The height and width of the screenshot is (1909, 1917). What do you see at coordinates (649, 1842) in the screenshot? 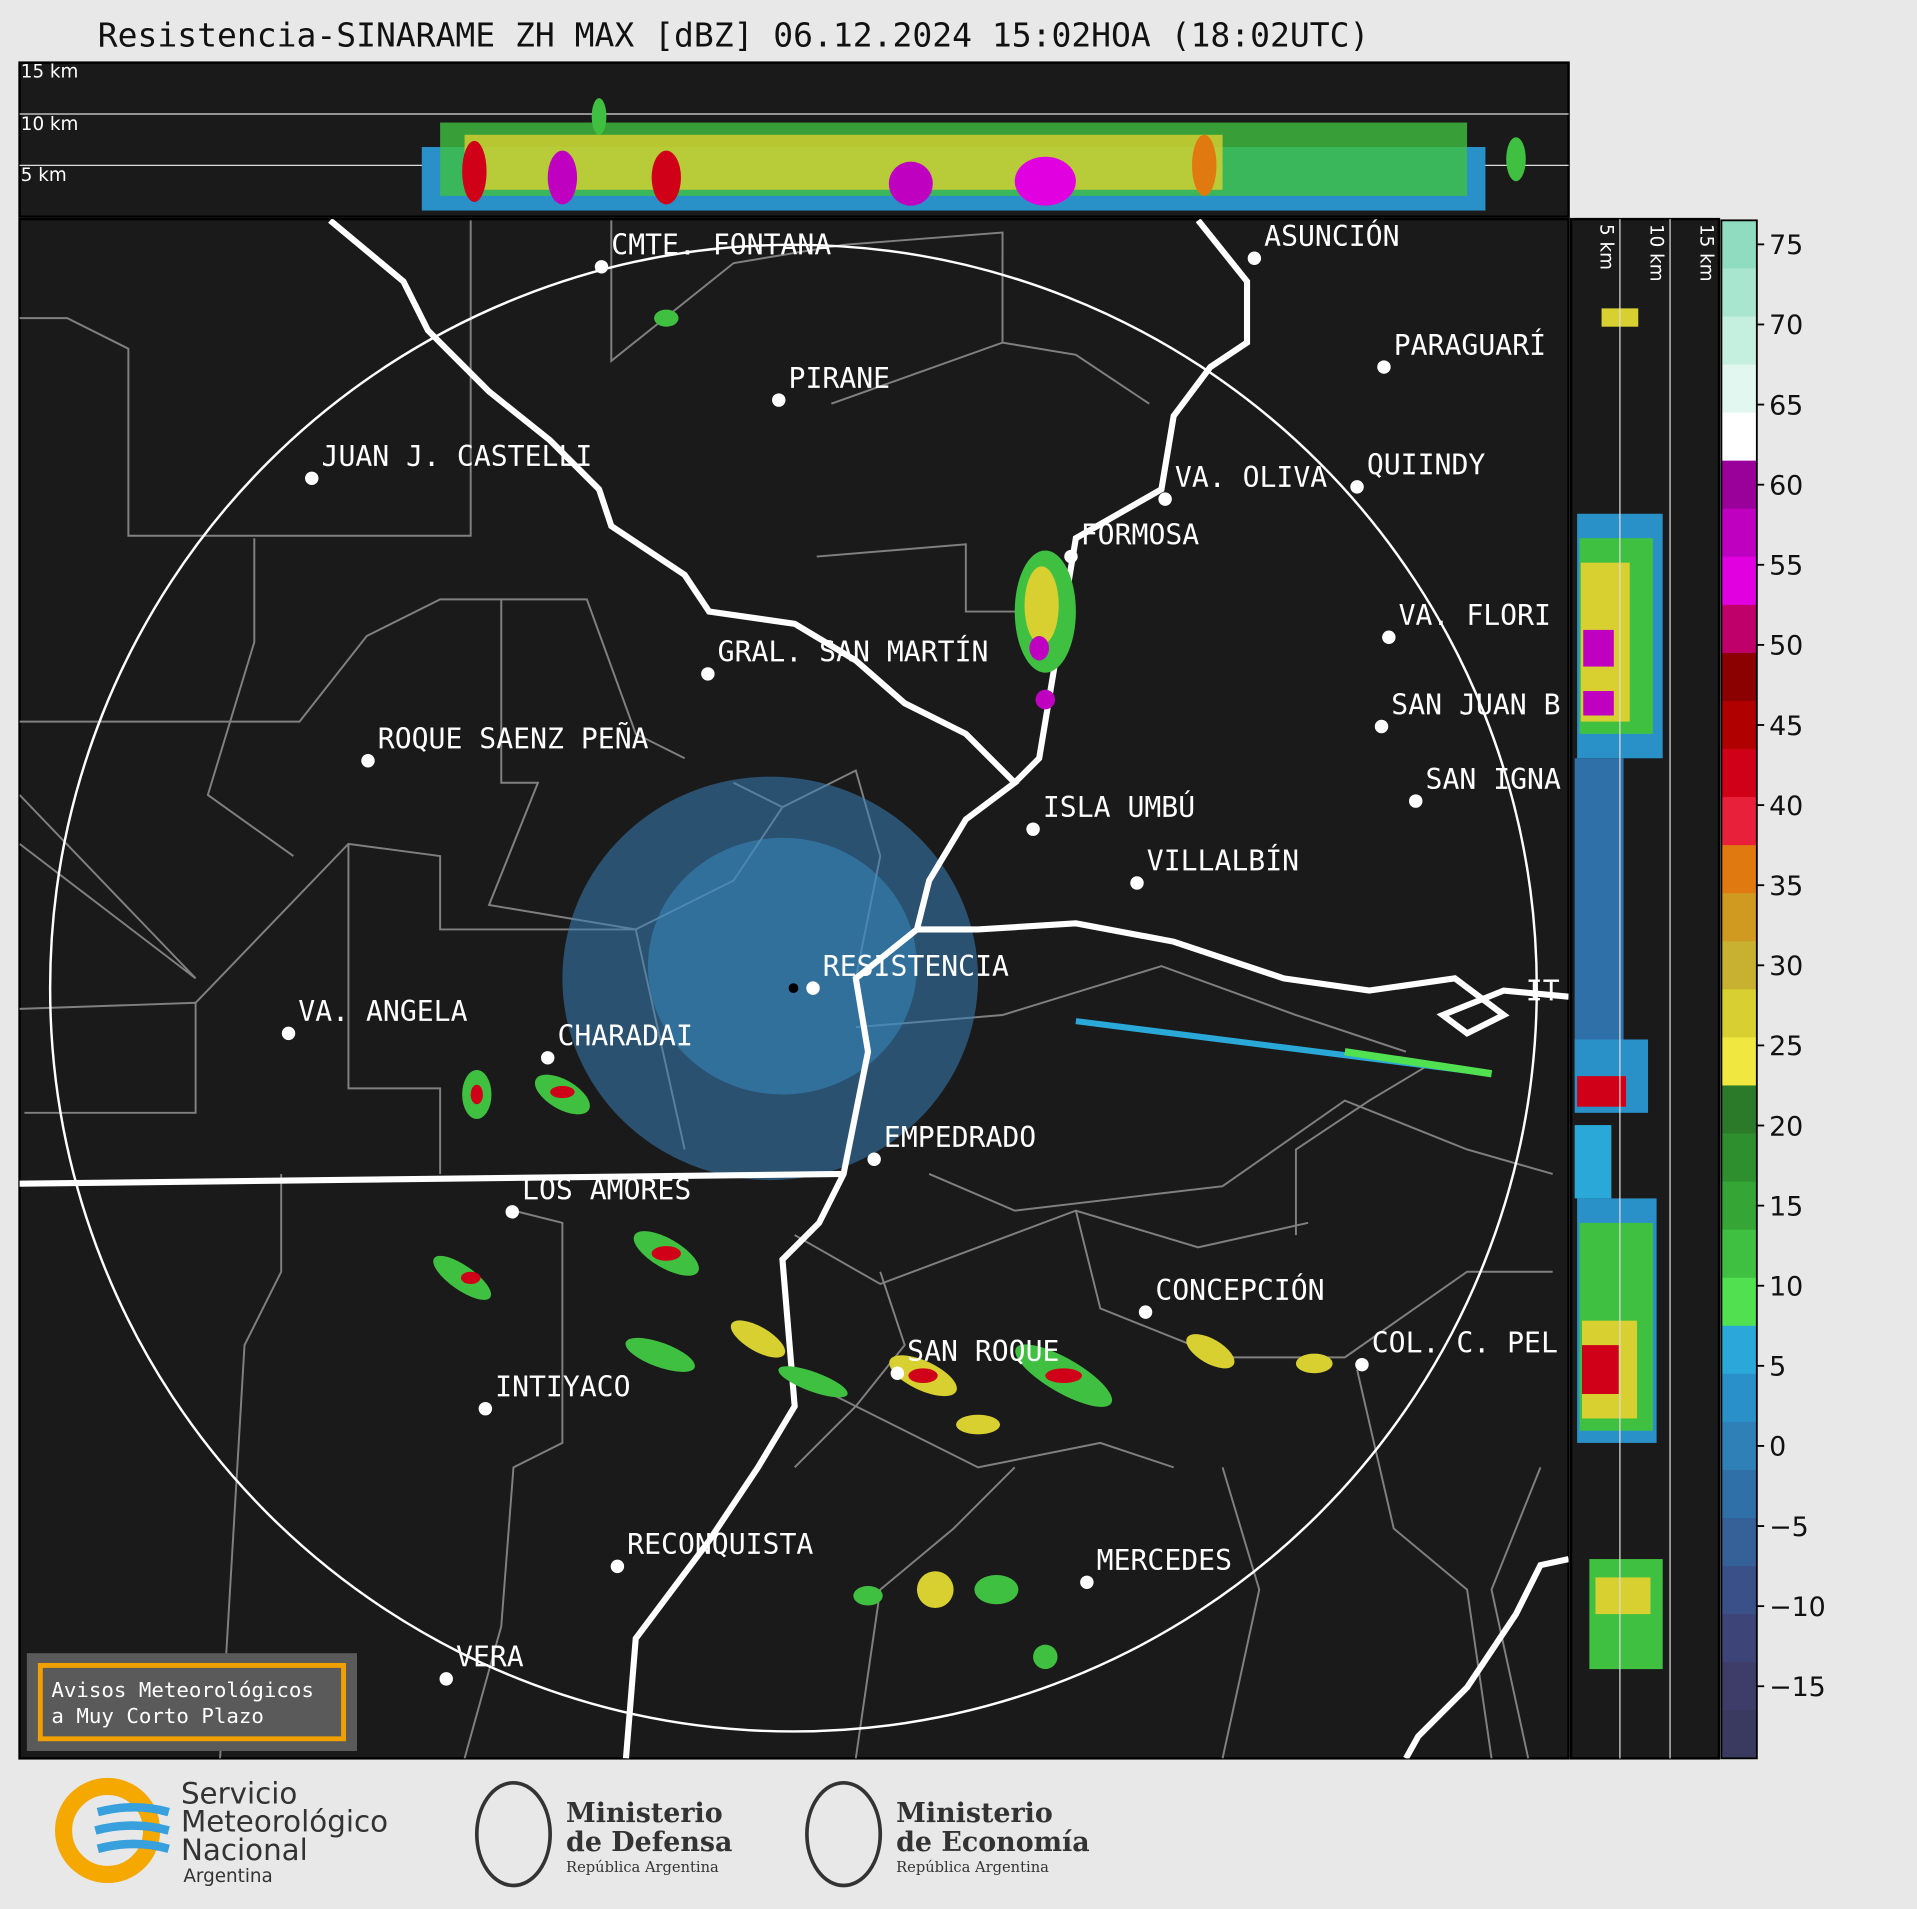
I see `logo-text: de Defensa` at bounding box center [649, 1842].